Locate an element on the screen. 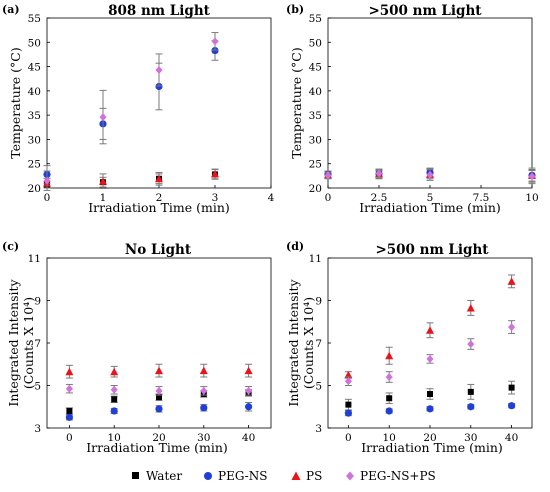 The height and width of the screenshot is (492, 550). panel-b-x-tick-label: 5 is located at coordinates (430, 198).